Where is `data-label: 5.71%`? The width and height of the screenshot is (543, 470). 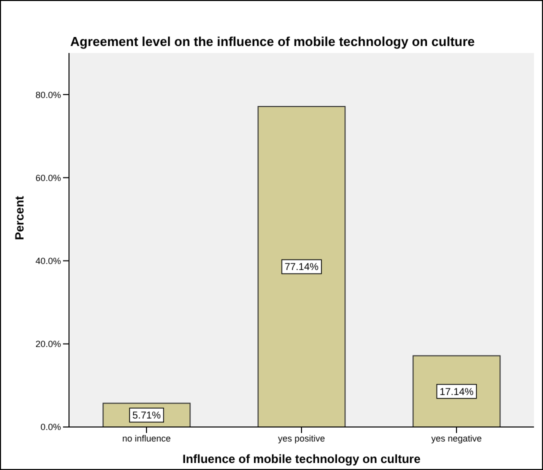
data-label: 5.71% is located at coordinates (146, 416).